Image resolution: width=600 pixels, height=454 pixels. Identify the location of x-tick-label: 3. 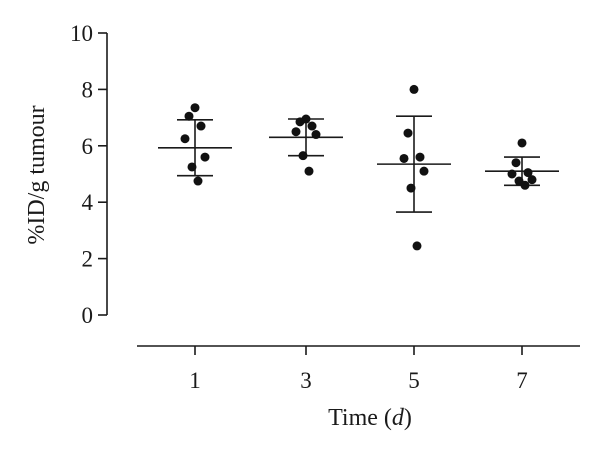
(306, 380).